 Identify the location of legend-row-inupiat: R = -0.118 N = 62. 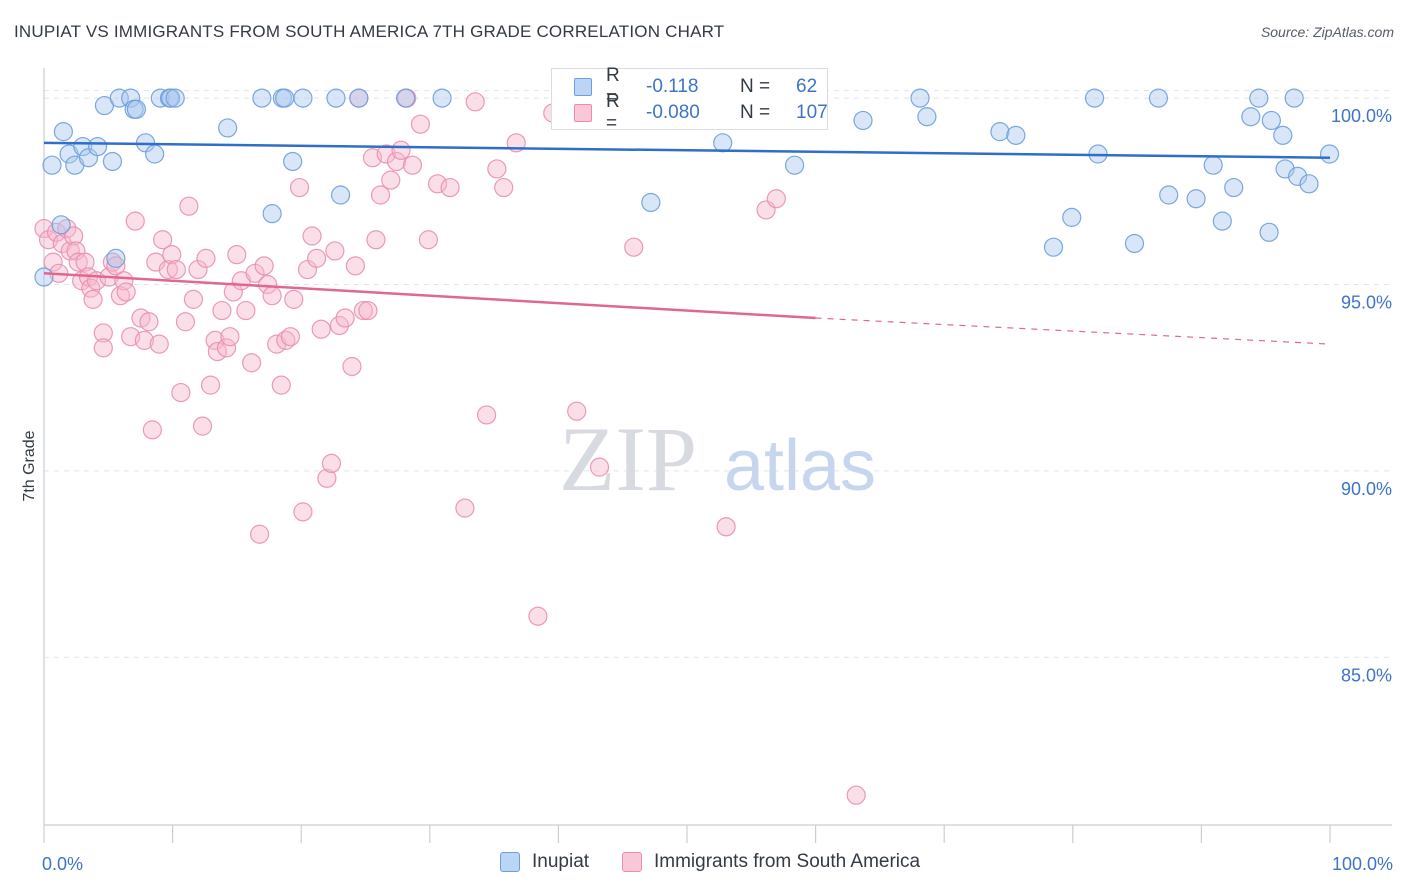
(695, 86).